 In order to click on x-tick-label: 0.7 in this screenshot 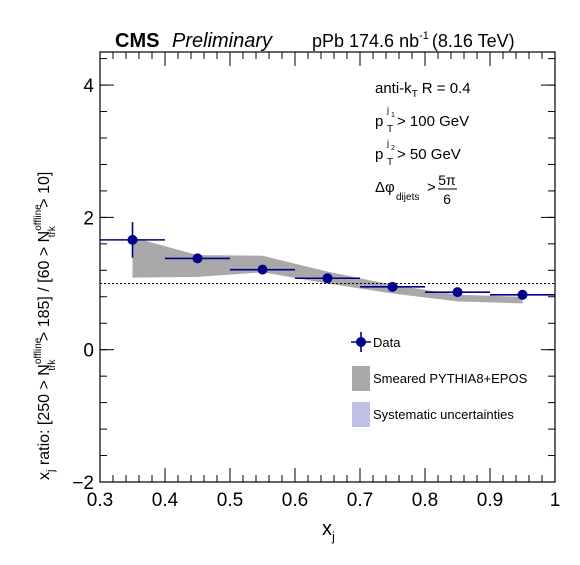, I will do `click(360, 500)`.